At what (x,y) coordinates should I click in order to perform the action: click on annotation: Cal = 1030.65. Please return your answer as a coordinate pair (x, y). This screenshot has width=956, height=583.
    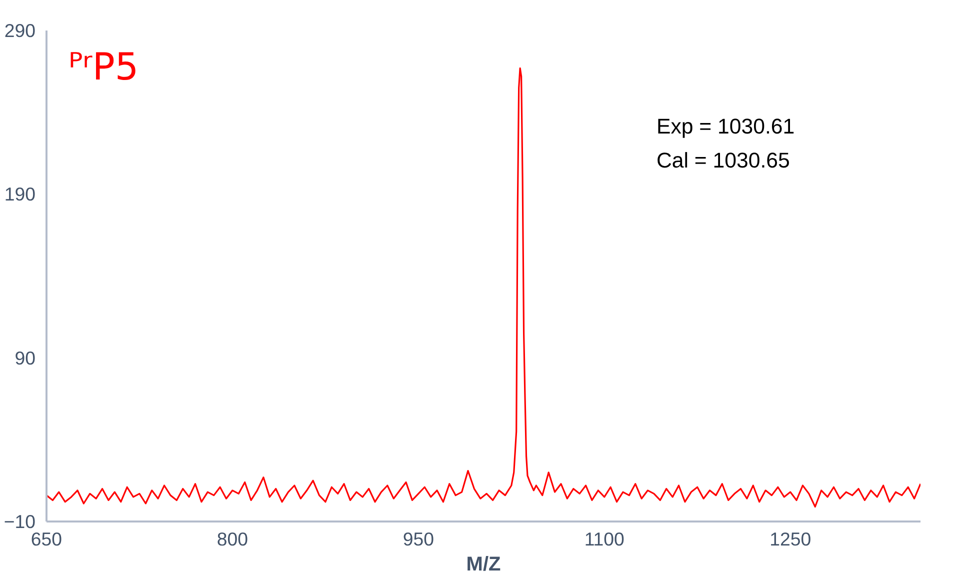
    Looking at the image, I should click on (723, 160).